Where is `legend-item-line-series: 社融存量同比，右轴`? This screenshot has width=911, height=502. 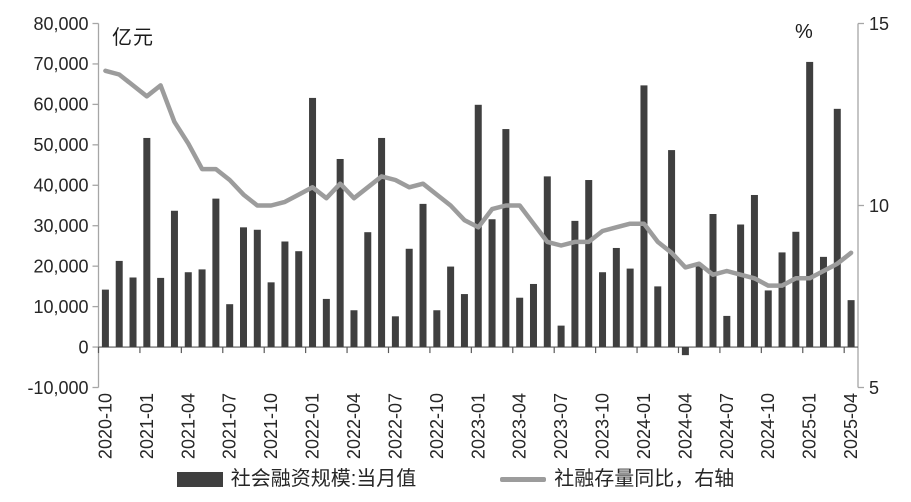
legend-item-line-series: 社融存量同比，右轴 is located at coordinates (617, 479).